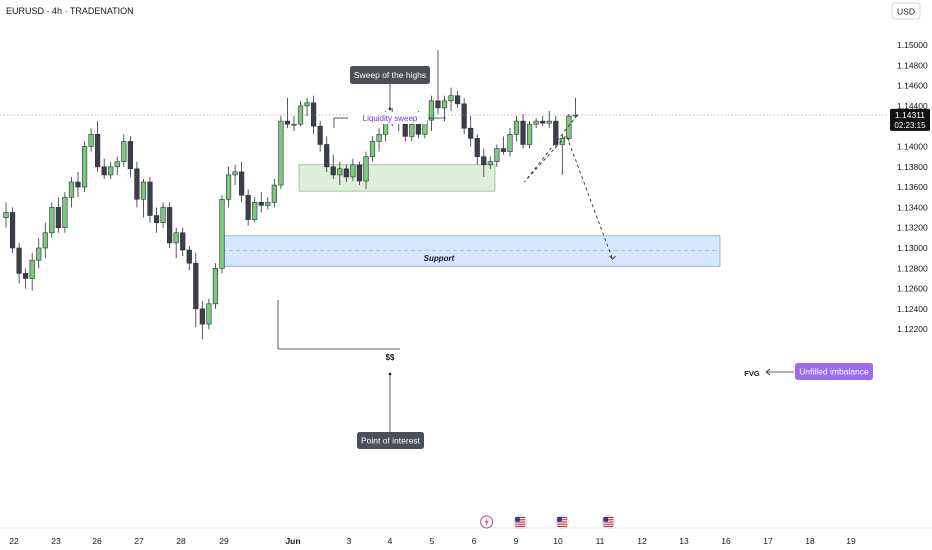 The height and width of the screenshot is (550, 932). What do you see at coordinates (390, 75) in the screenshot?
I see `sweep-of-highs-callout: Sweep of the highs` at bounding box center [390, 75].